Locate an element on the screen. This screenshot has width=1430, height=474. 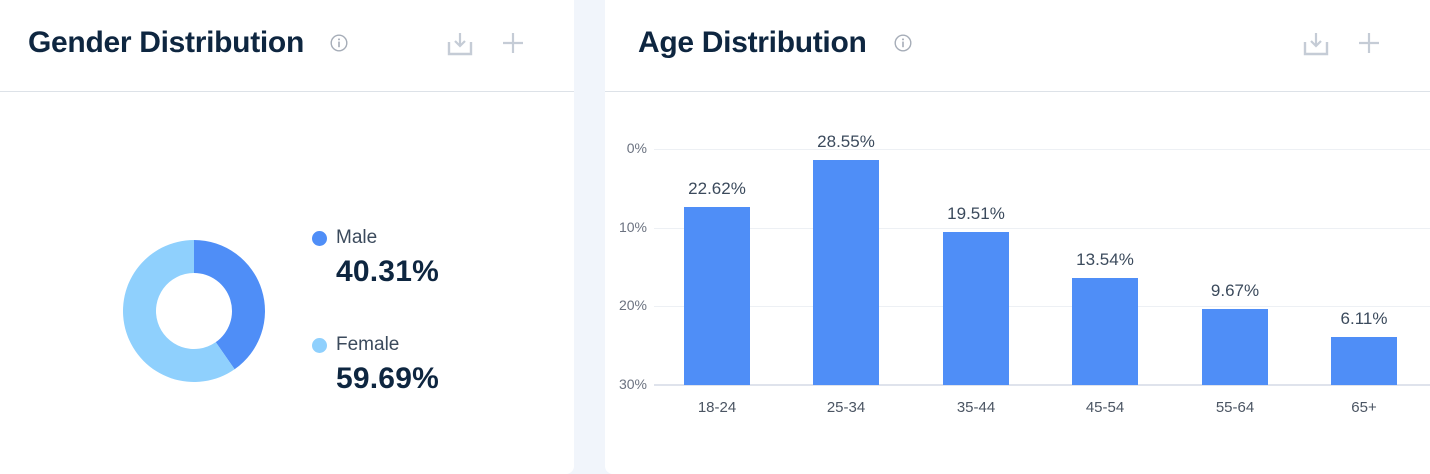
gender-title: Gender Distribution is located at coordinates (166, 42).